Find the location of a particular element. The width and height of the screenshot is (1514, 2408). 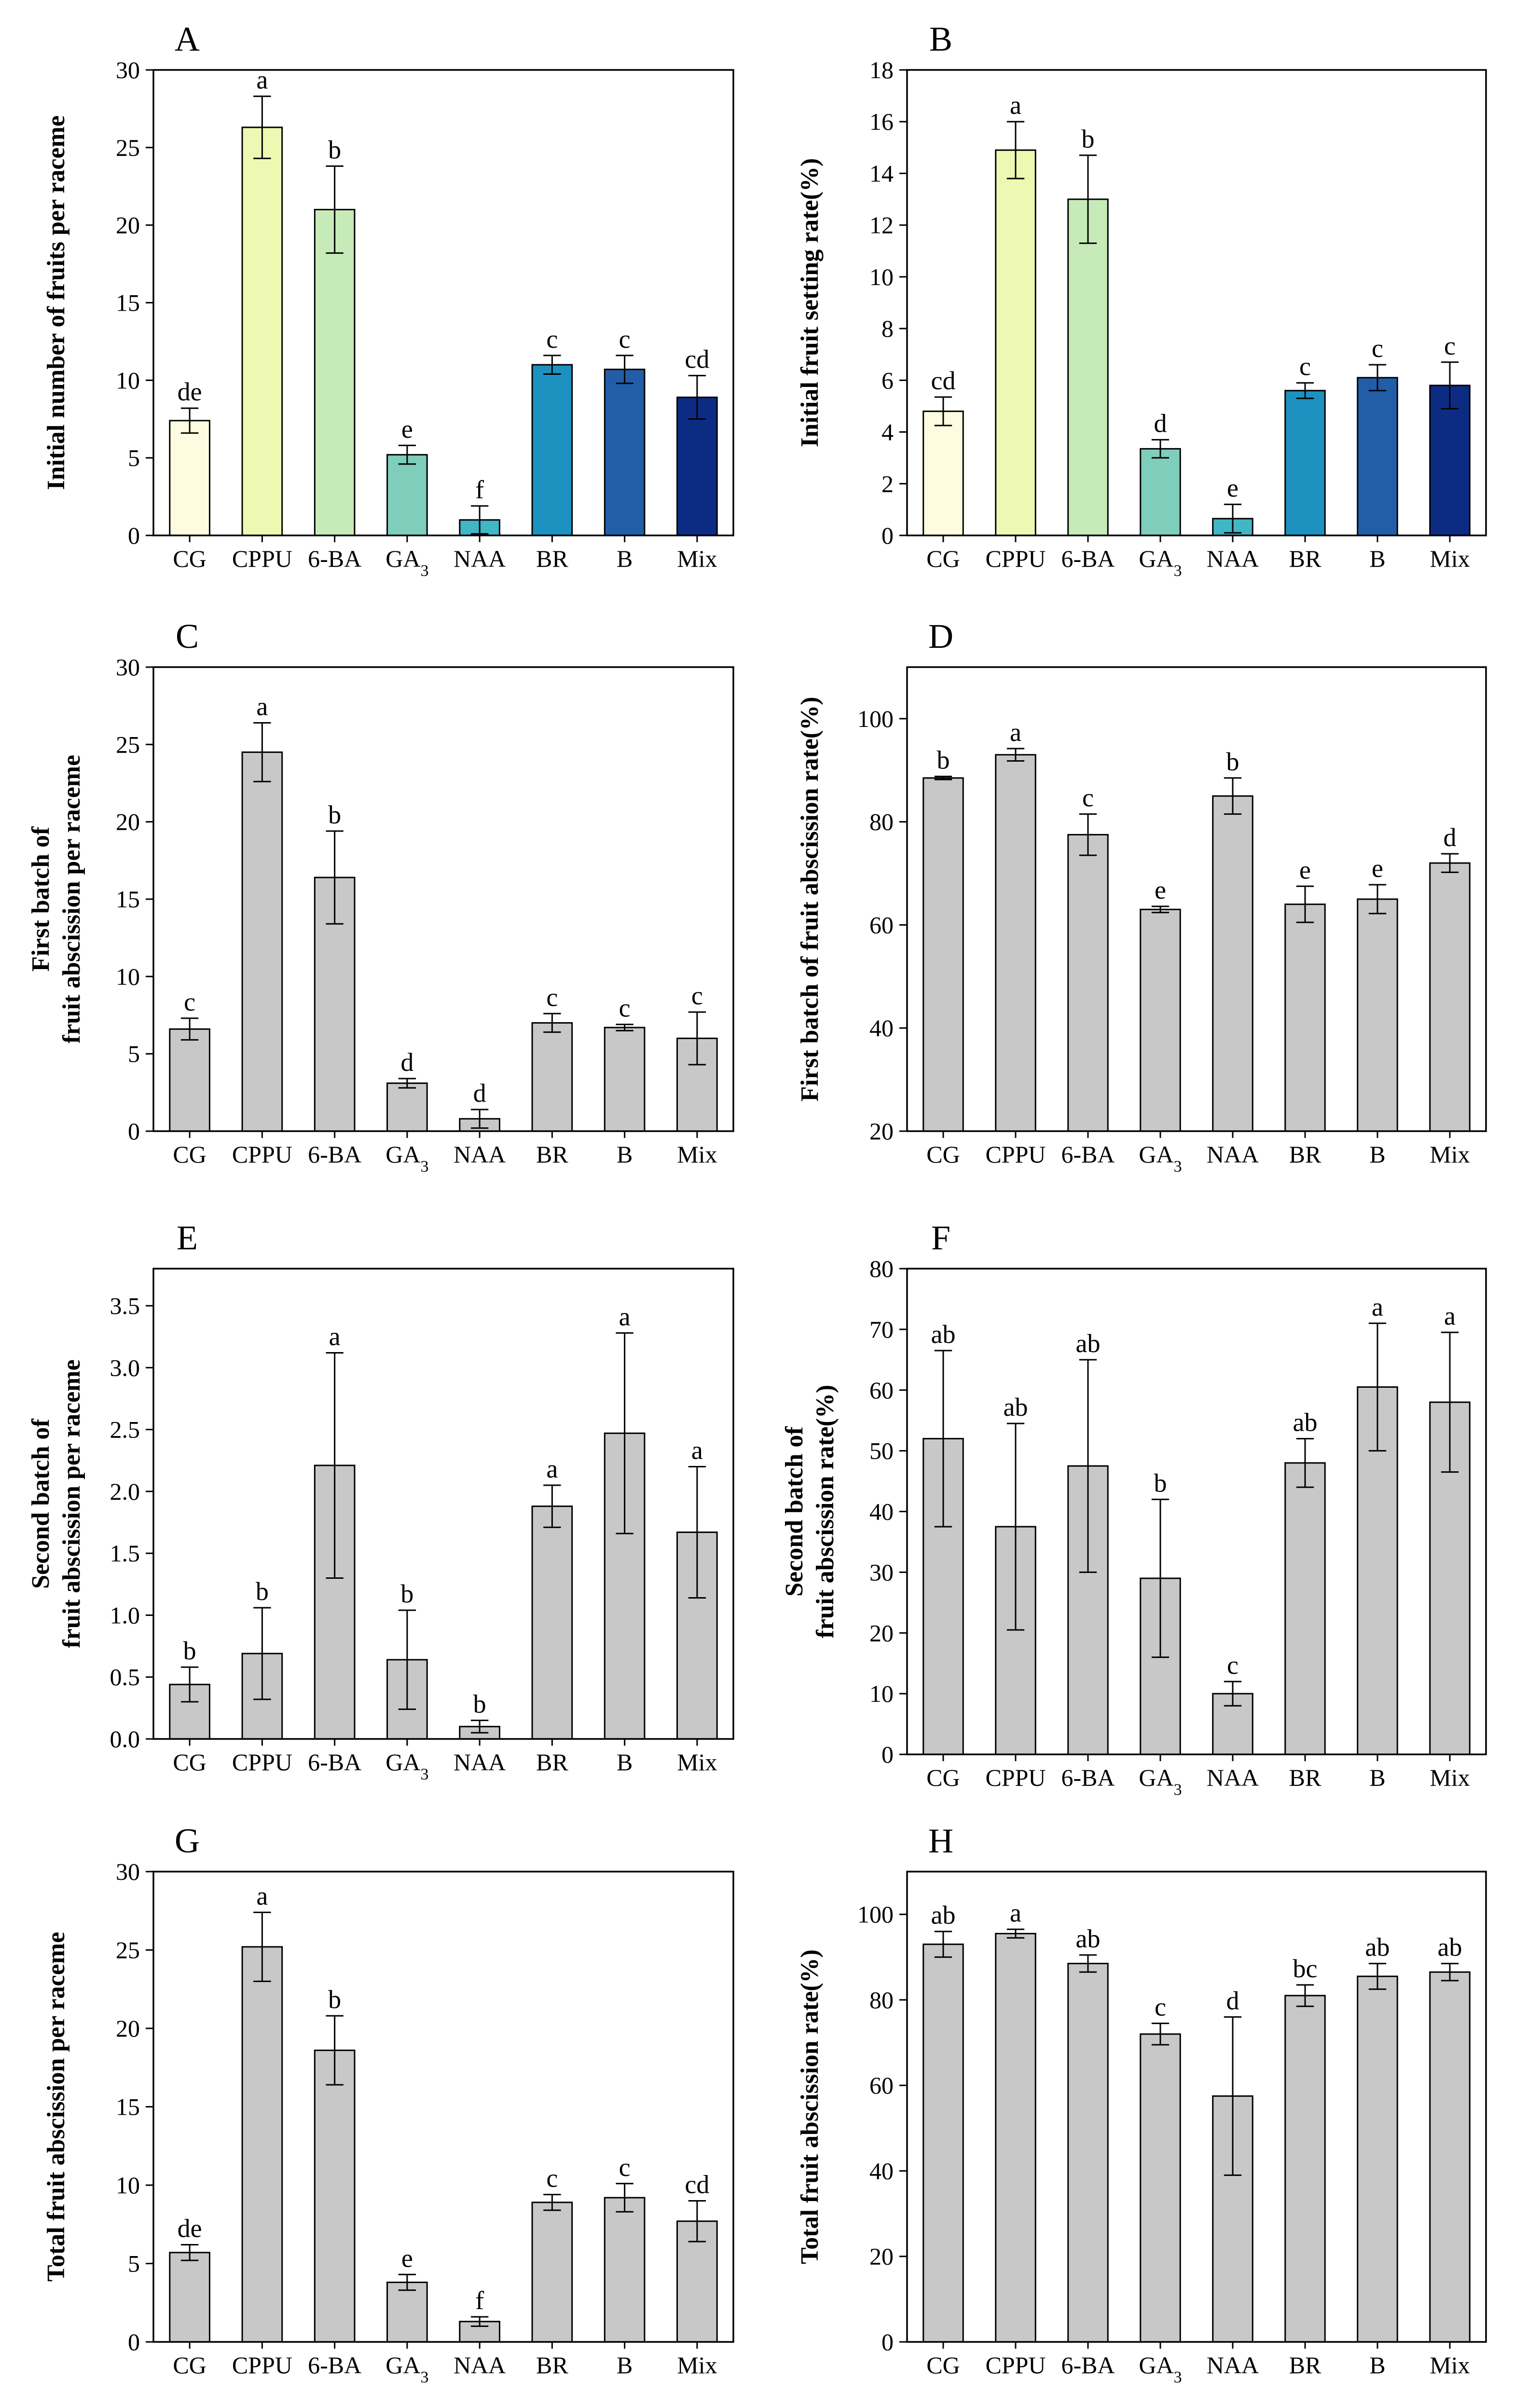

significance-letter: bc is located at coordinates (1306, 1968).